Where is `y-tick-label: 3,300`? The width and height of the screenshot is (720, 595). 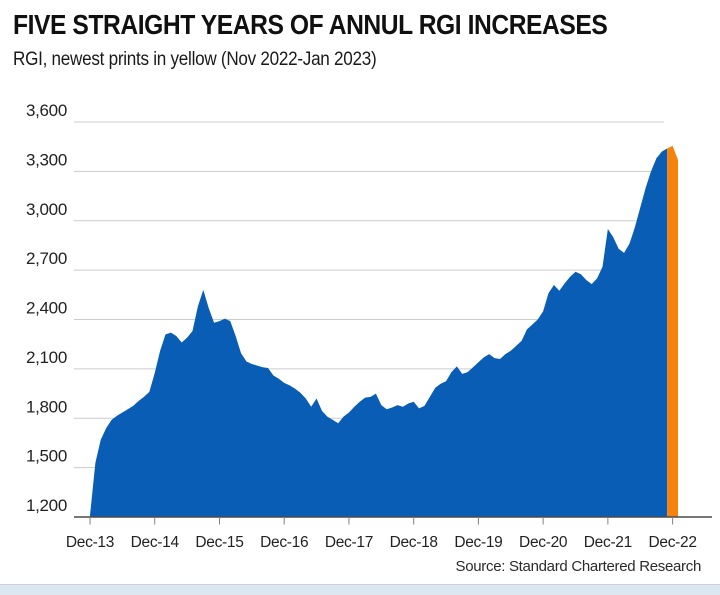
y-tick-label: 3,300 is located at coordinates (46, 159).